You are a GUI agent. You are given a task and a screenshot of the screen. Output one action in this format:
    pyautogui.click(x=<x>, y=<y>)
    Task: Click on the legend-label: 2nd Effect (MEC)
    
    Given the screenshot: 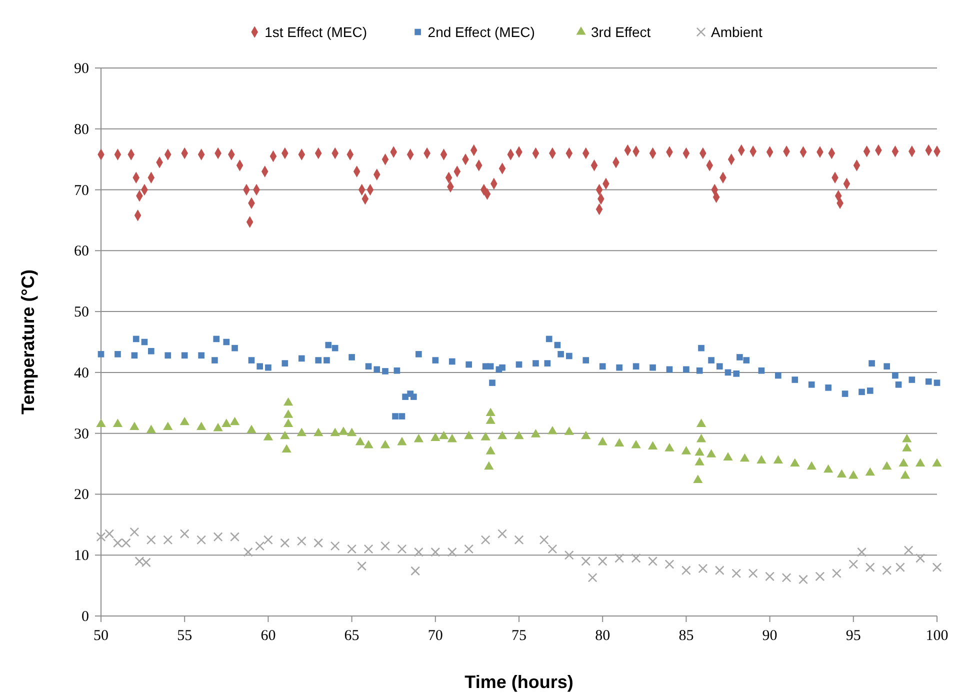 What is the action you would take?
    pyautogui.click(x=481, y=32)
    